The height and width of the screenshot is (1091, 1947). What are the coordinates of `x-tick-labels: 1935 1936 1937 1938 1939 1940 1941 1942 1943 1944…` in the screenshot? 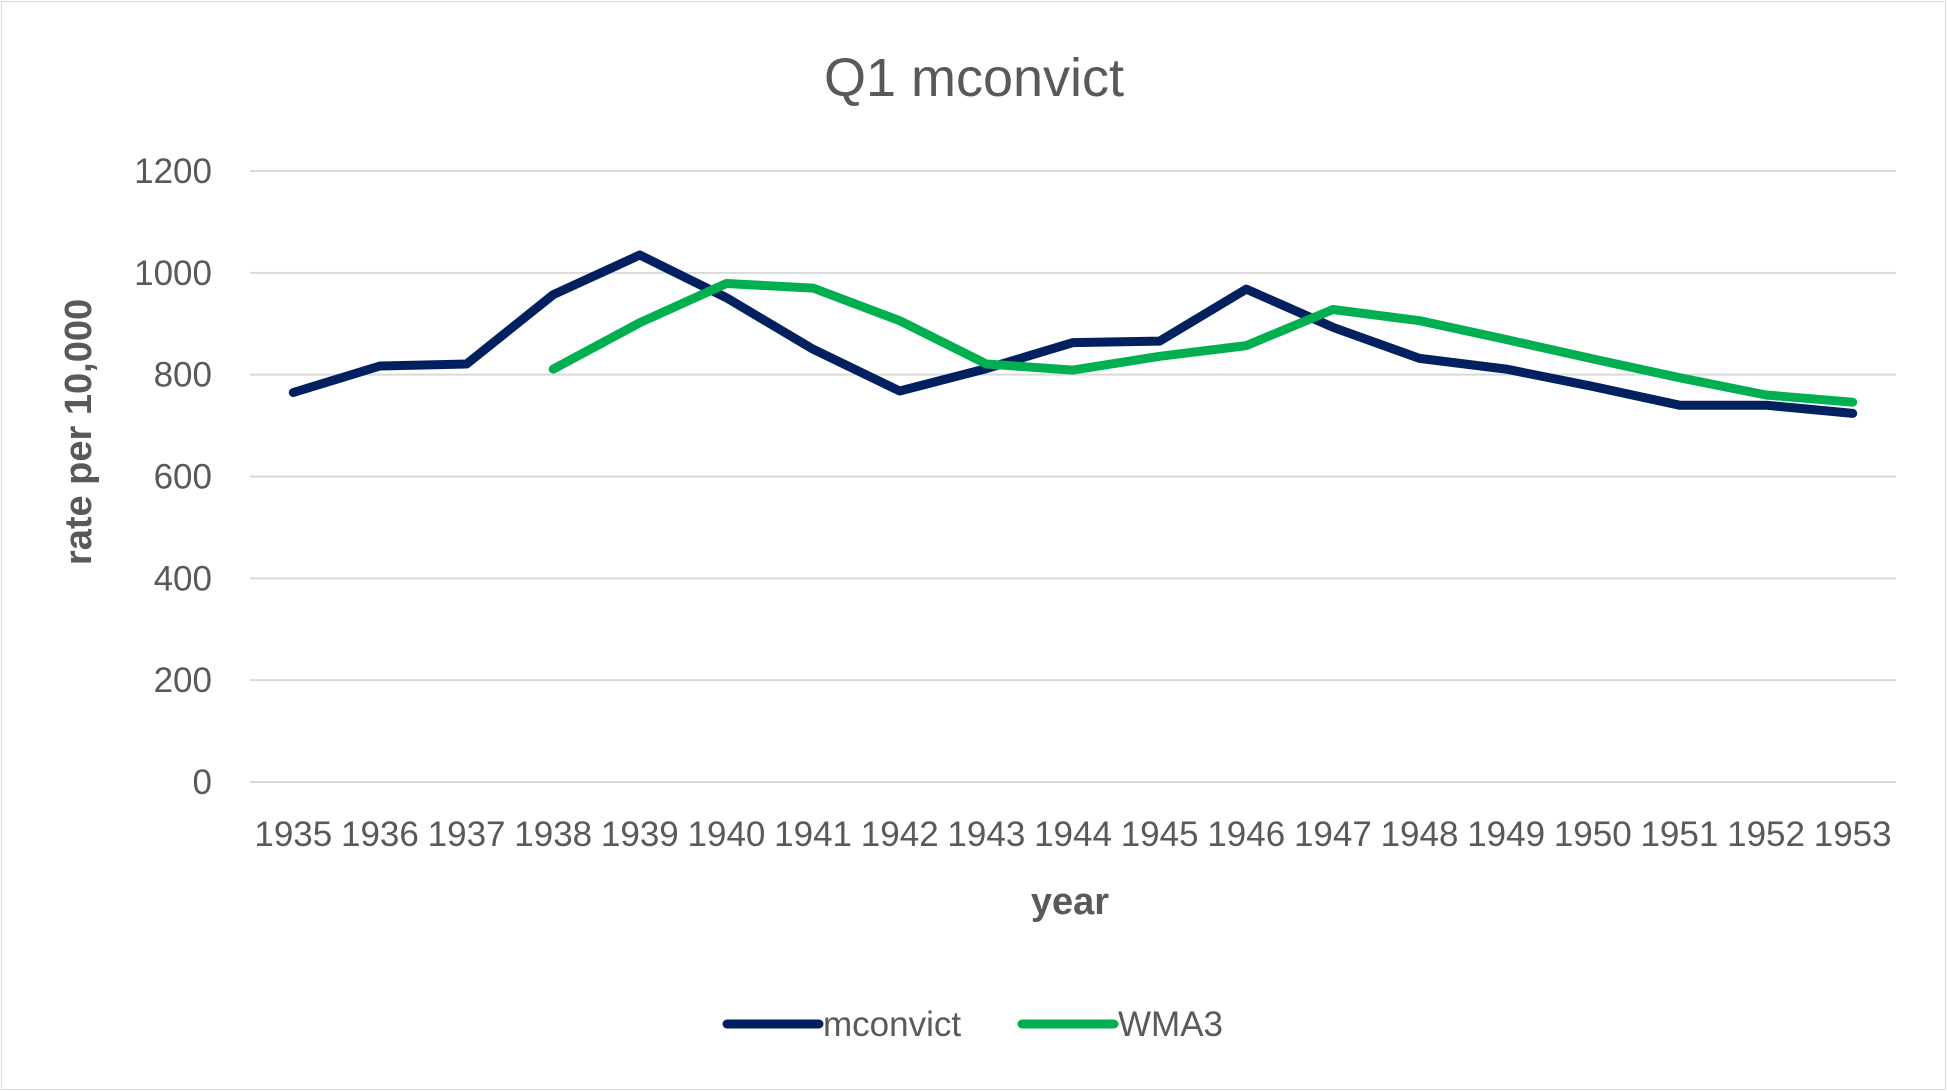 It's located at (1072, 834).